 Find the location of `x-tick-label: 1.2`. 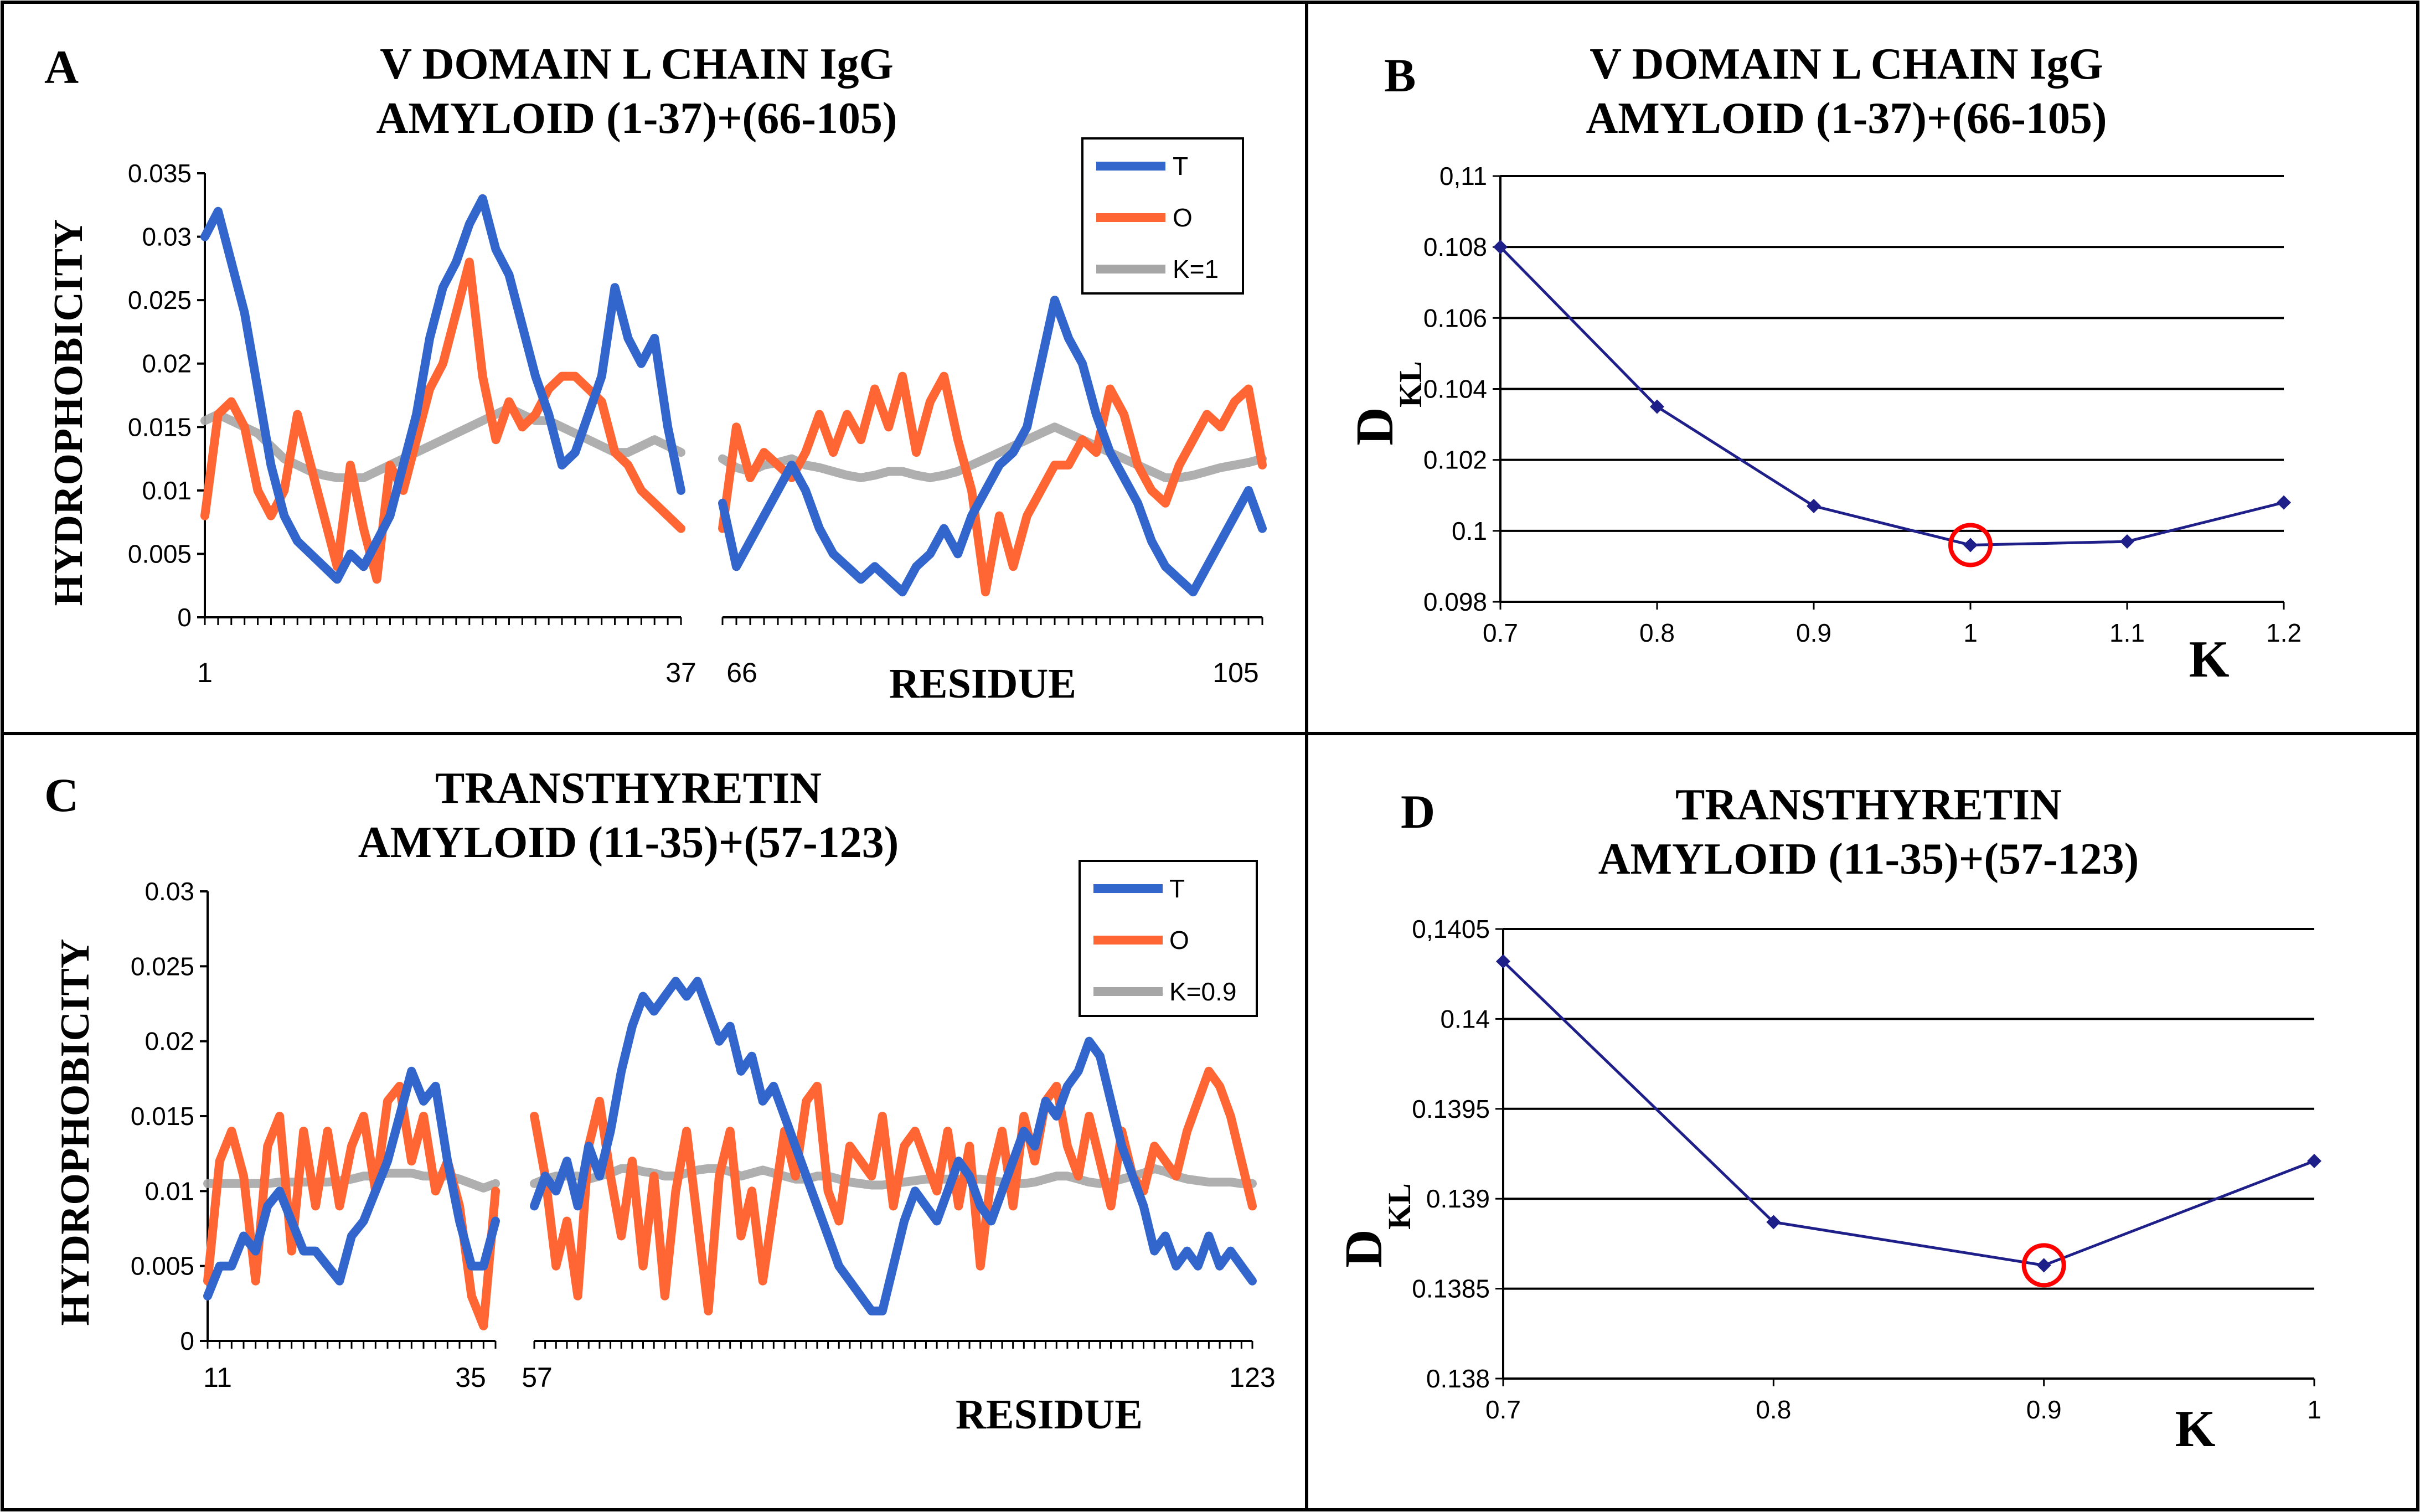

x-tick-label: 1.2 is located at coordinates (2284, 632).